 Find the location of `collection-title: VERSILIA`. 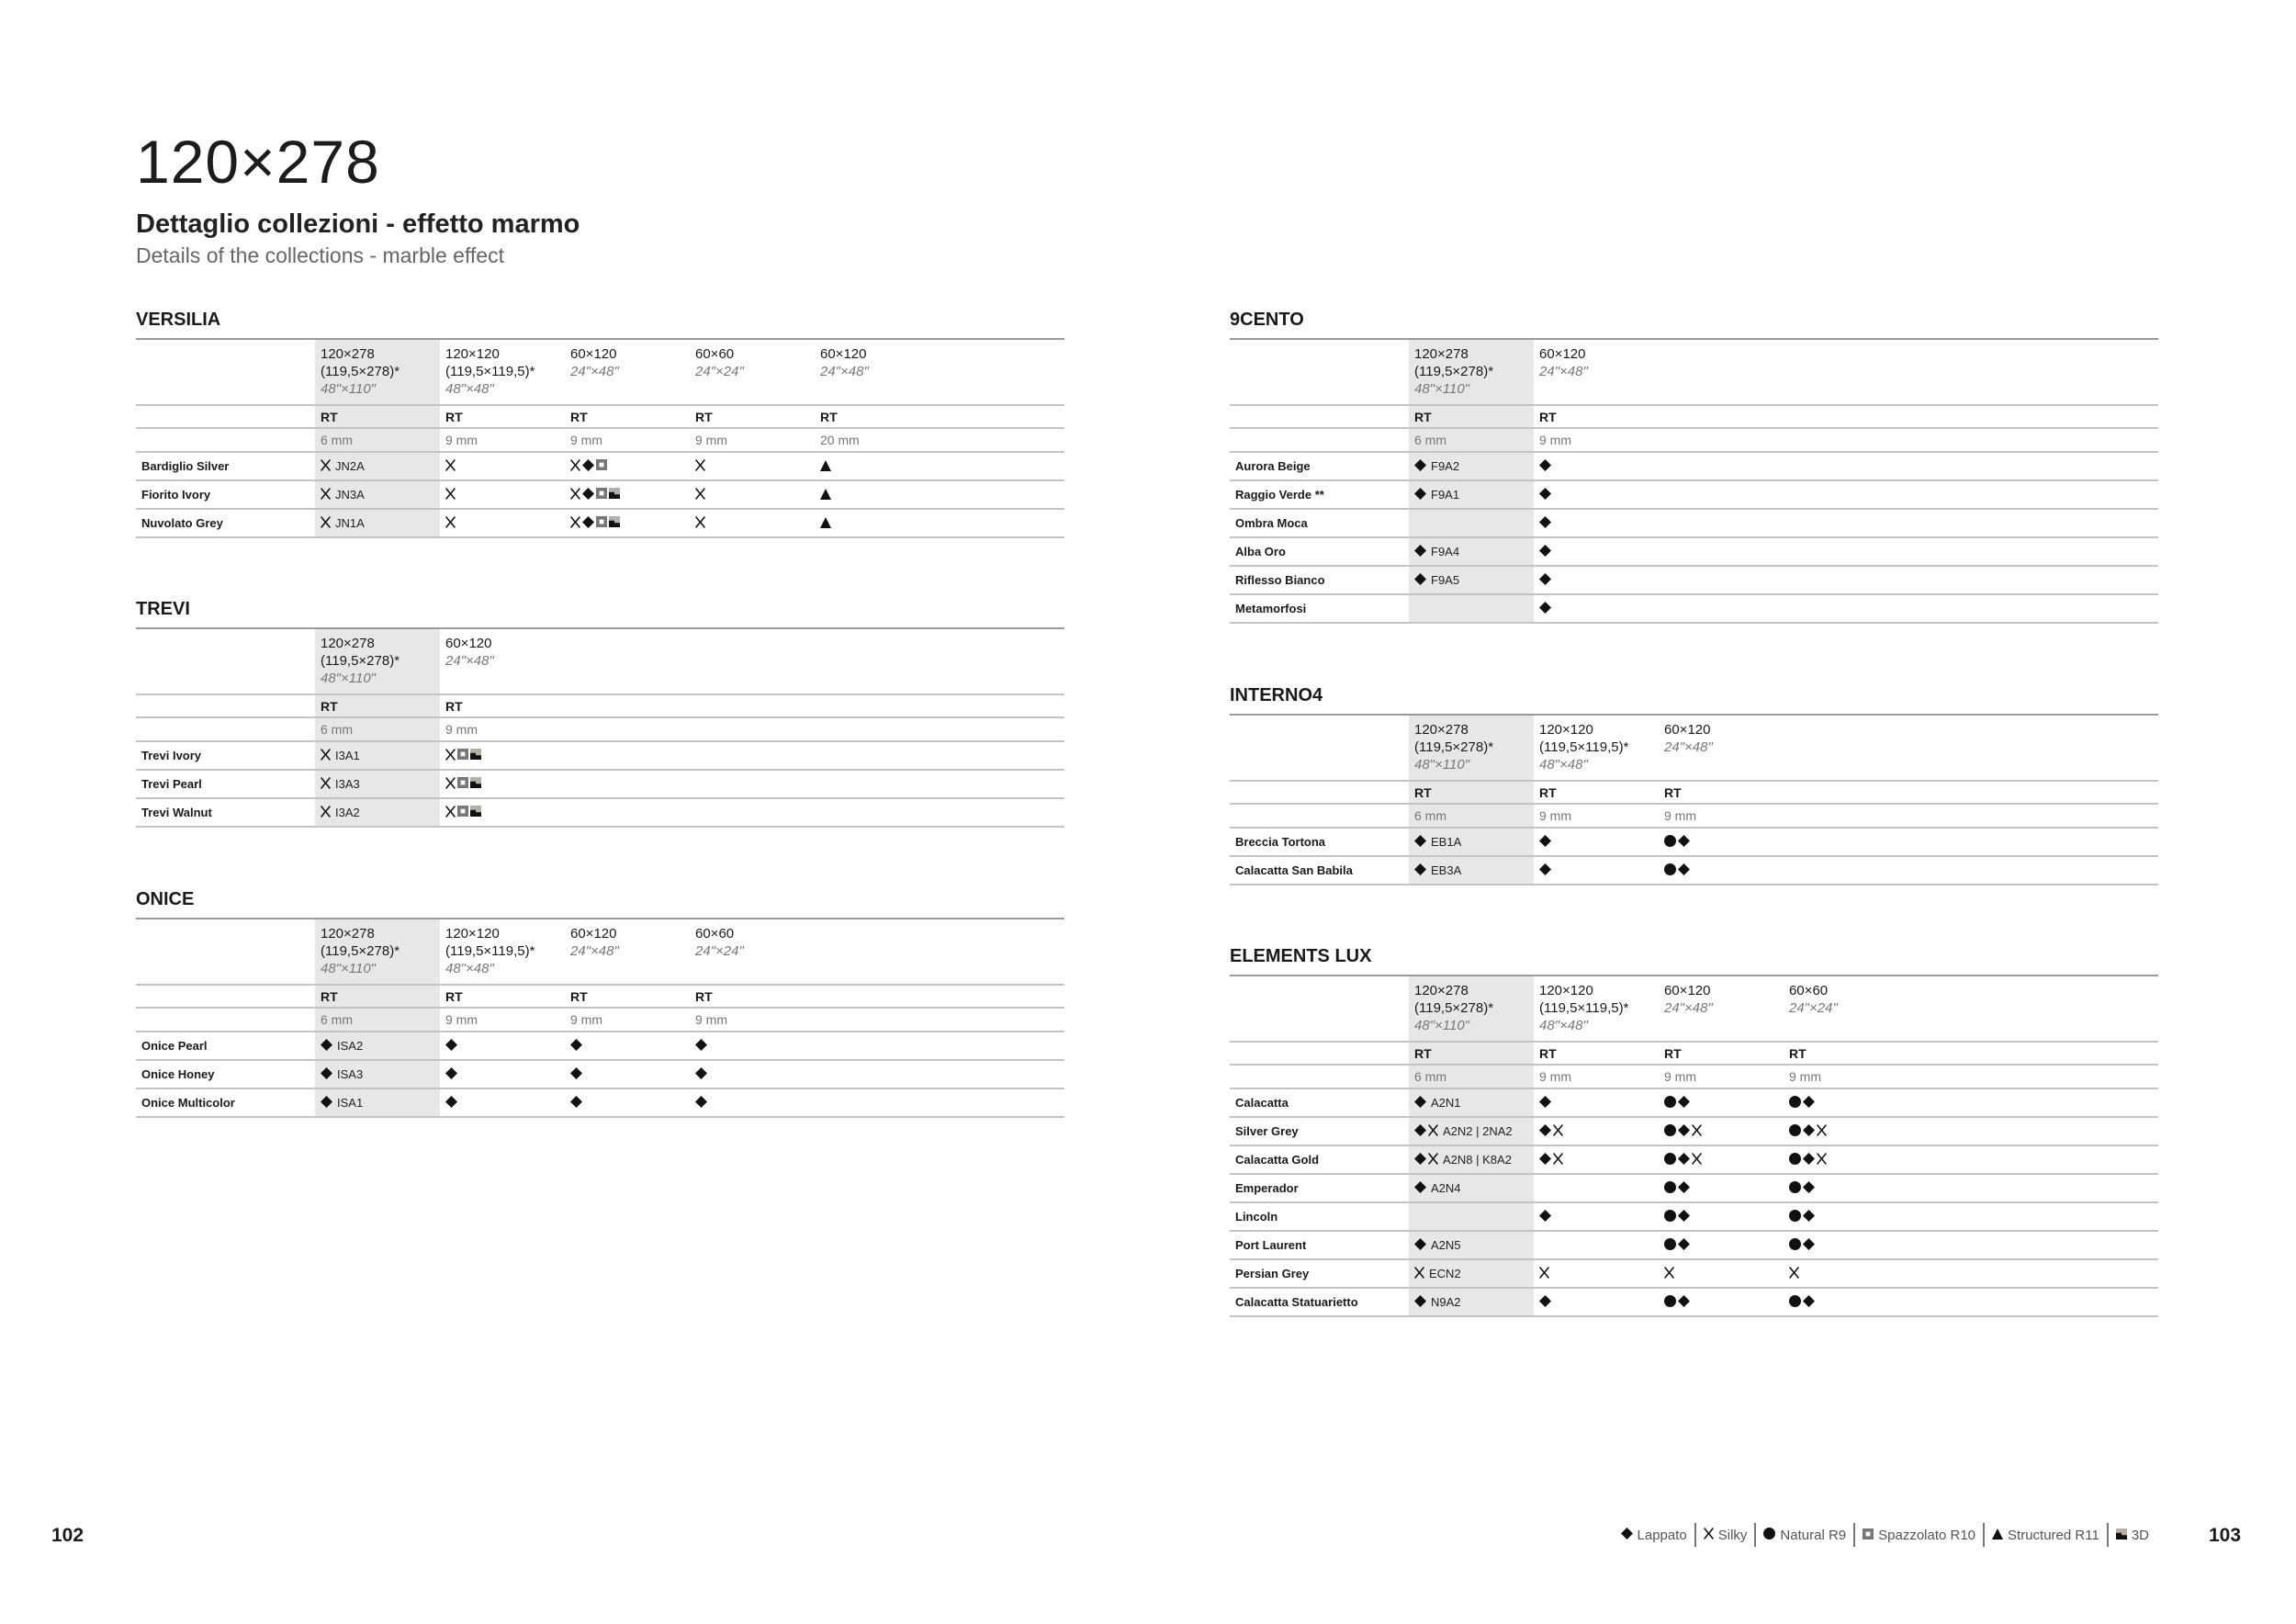

collection-title: VERSILIA is located at coordinates (178, 320).